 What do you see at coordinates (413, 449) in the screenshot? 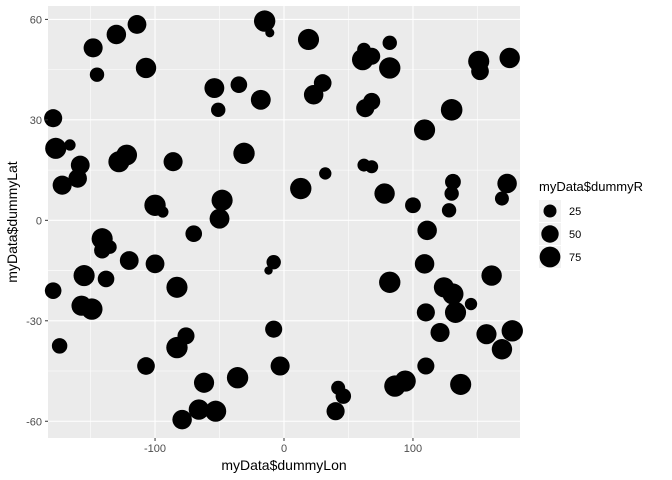
I see `x-tick-label: 100` at bounding box center [413, 449].